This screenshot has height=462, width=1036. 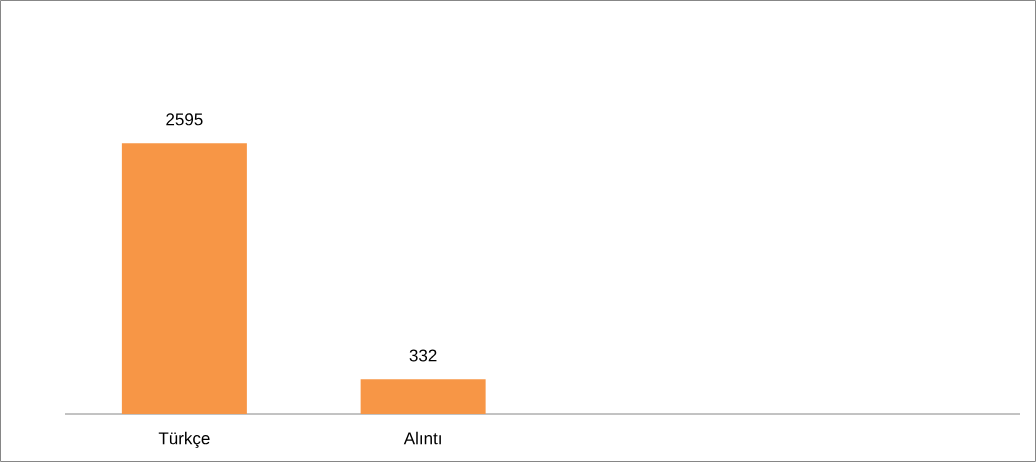 I want to click on x-tick-label: Alıntı, so click(x=422, y=438).